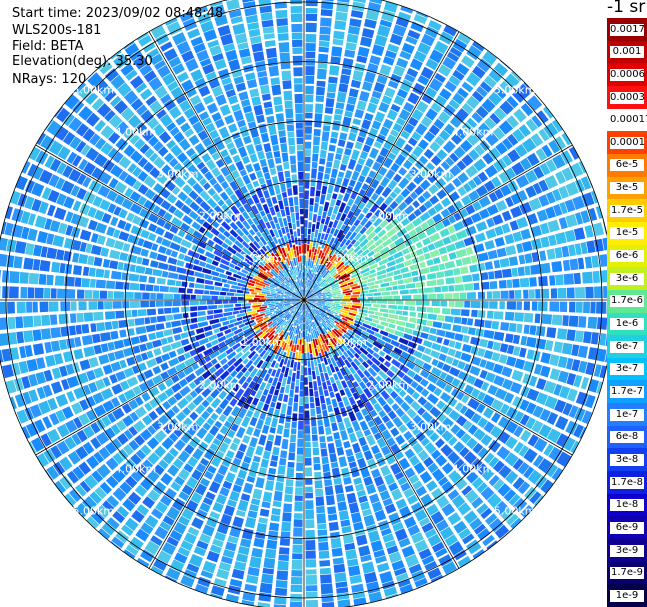 The height and width of the screenshot is (607, 647). What do you see at coordinates (627, 278) in the screenshot?
I see `colorbar-tick-label: 3e-6` at bounding box center [627, 278].